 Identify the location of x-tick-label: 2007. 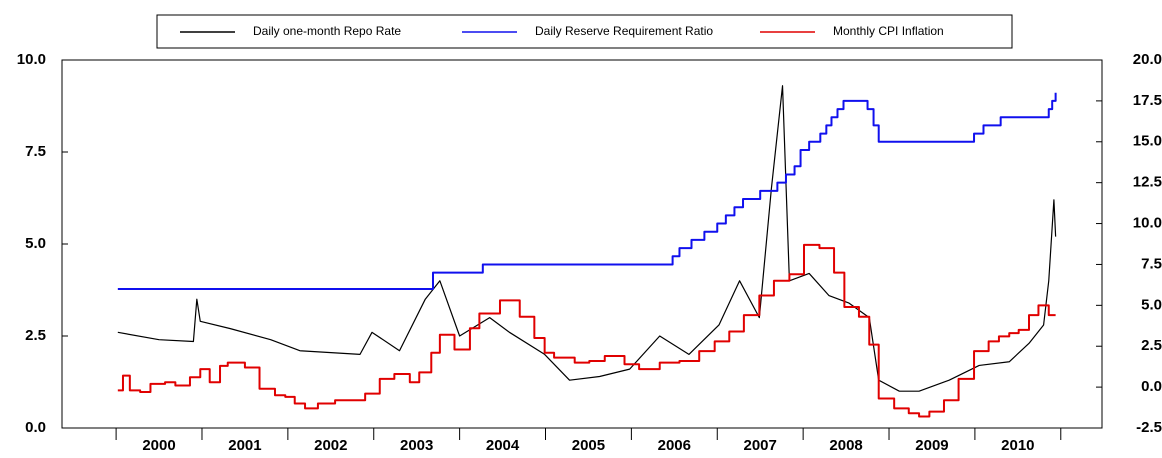
(760, 445).